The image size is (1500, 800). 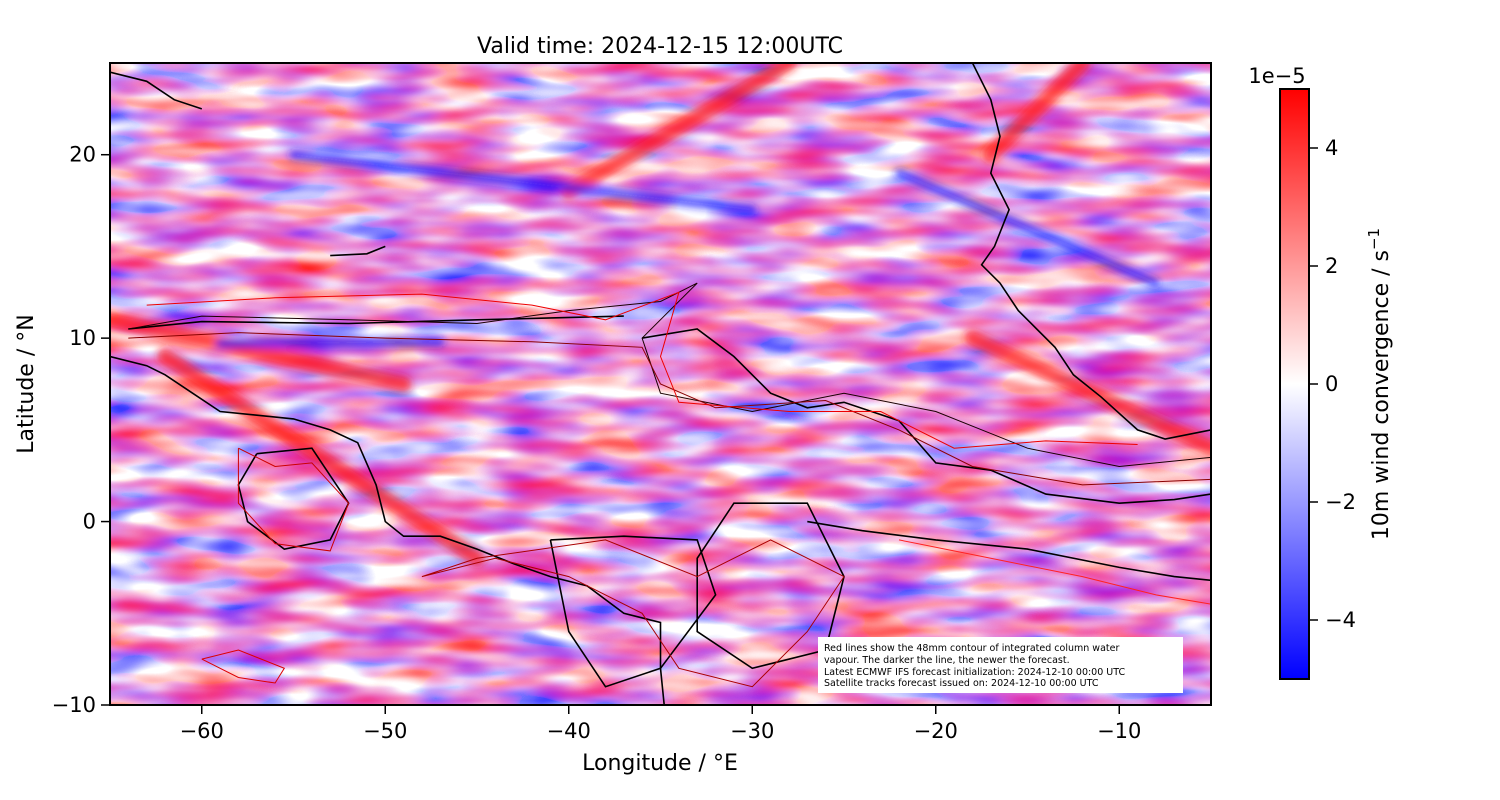 What do you see at coordinates (1381, 395) in the screenshot?
I see `colorbar-label-text: 10m wind convergence / s` at bounding box center [1381, 395].